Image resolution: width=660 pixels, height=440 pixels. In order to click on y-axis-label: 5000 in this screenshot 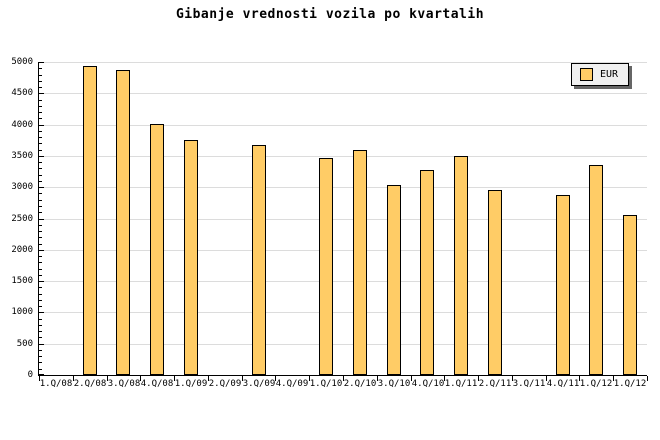, I will do `click(22, 62)`.